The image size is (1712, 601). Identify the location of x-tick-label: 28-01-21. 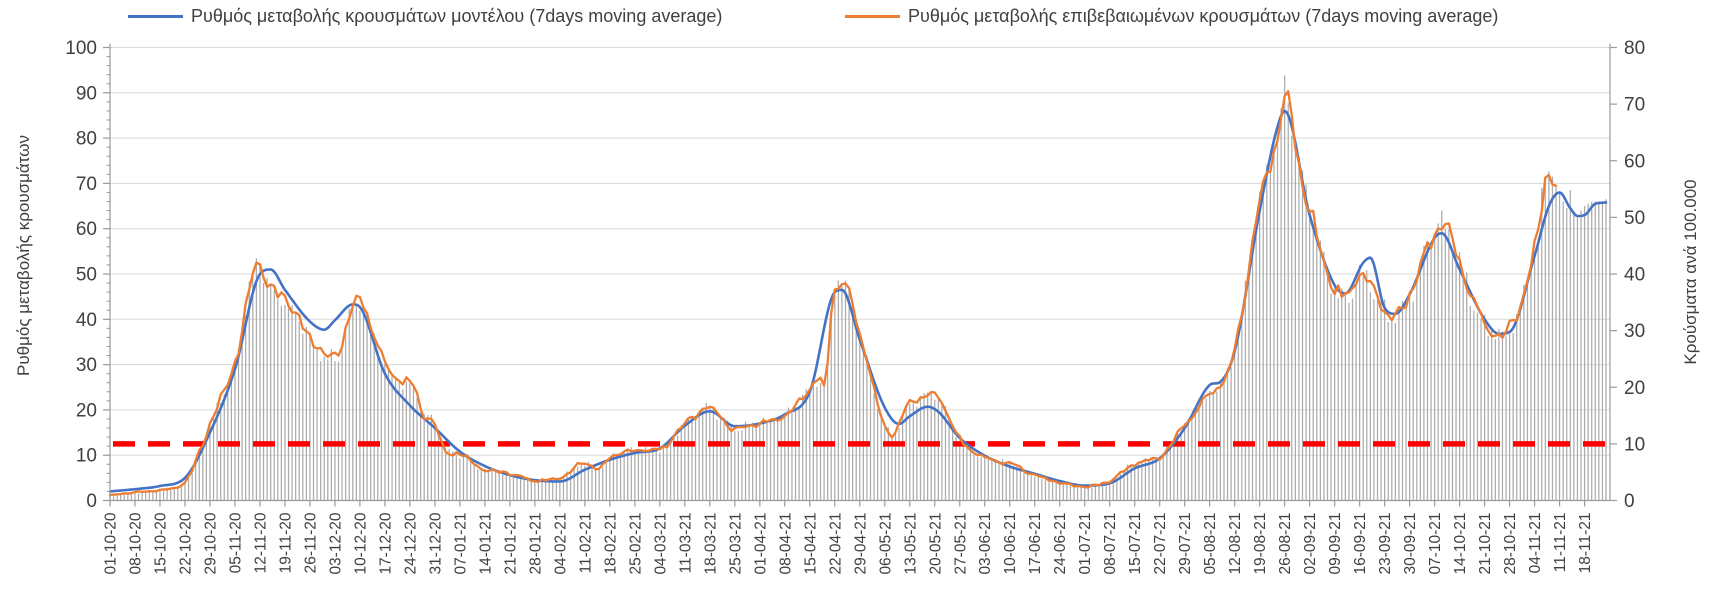
(535, 544).